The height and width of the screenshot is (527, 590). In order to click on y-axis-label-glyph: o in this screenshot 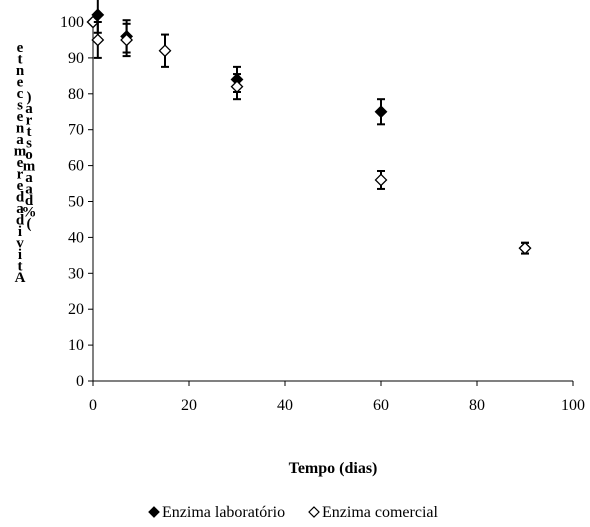, I will do `click(29, 155)`.